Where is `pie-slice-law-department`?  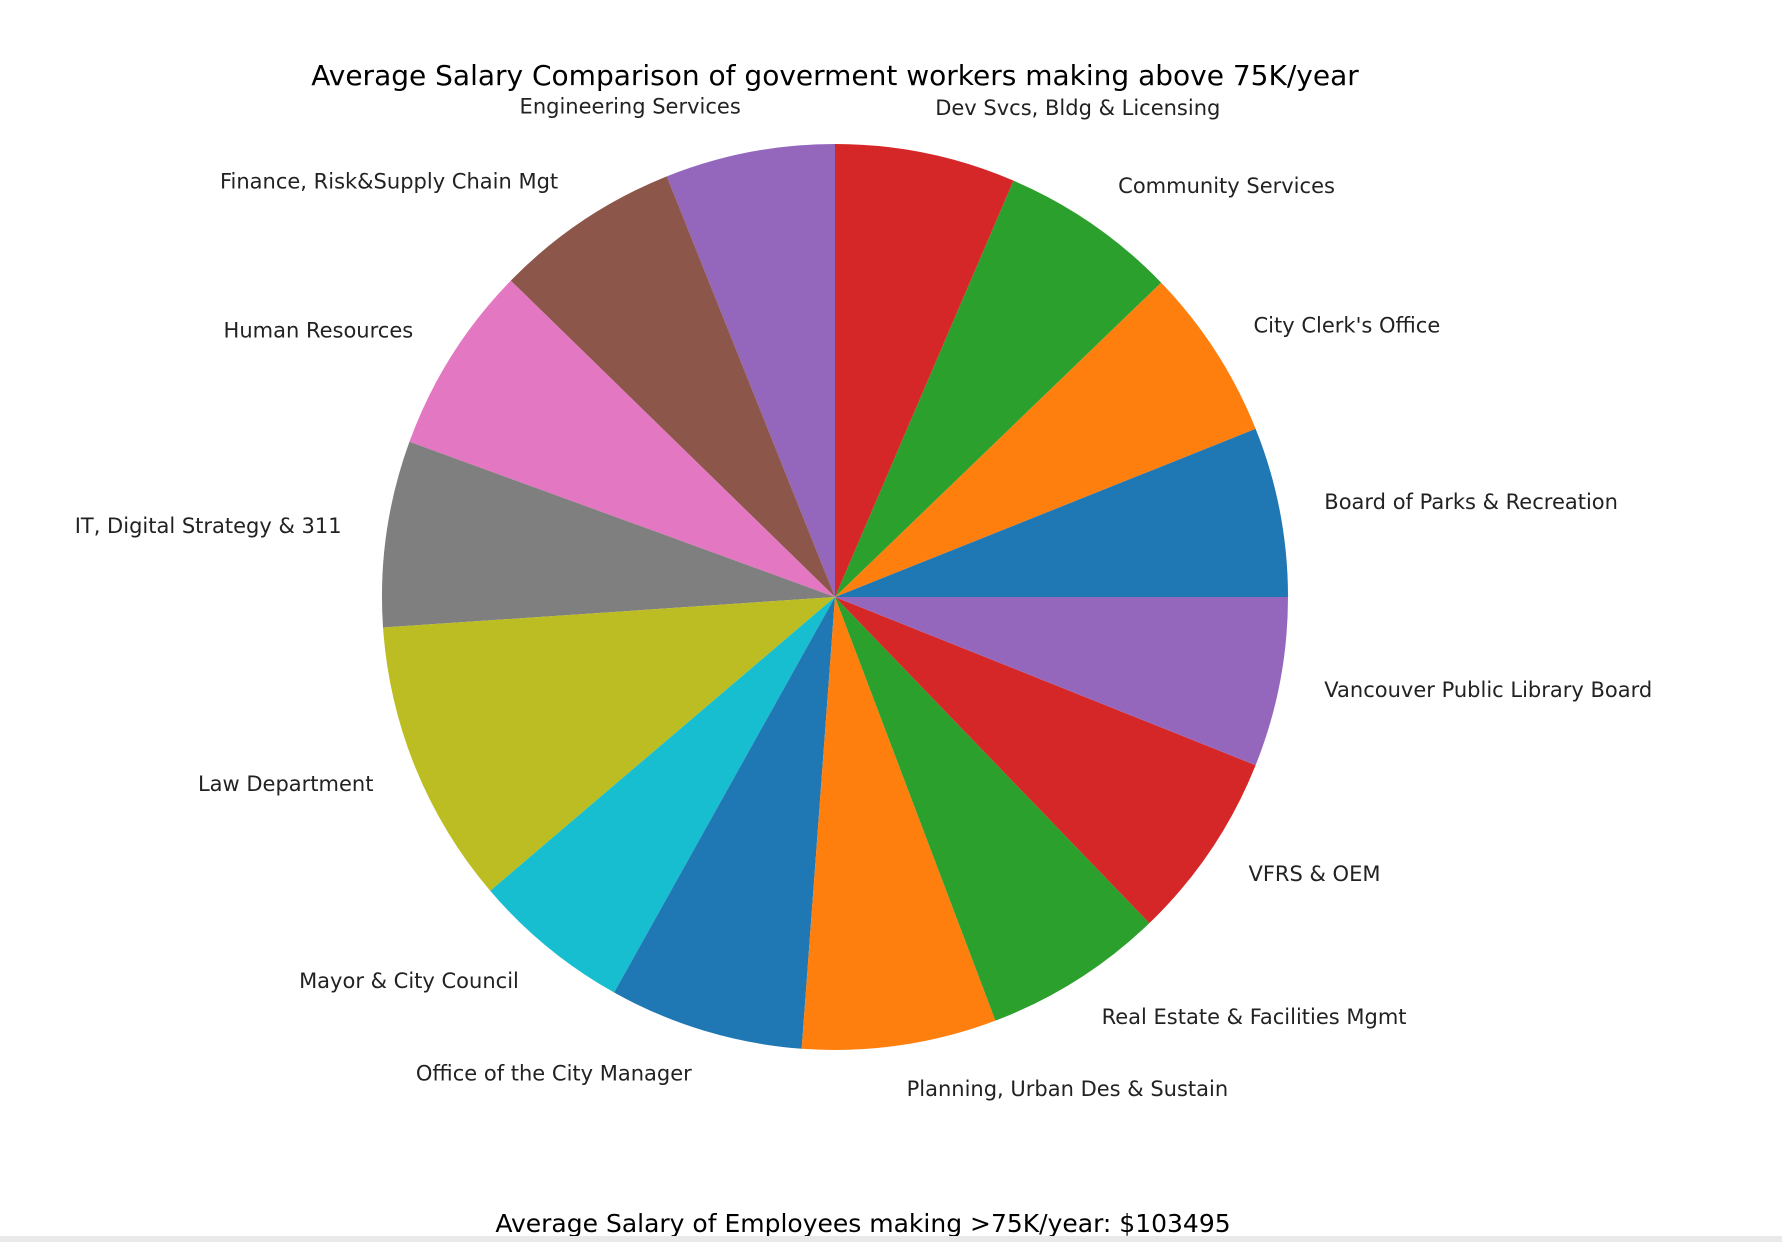
pie-slice-law-department is located at coordinates (609, 744).